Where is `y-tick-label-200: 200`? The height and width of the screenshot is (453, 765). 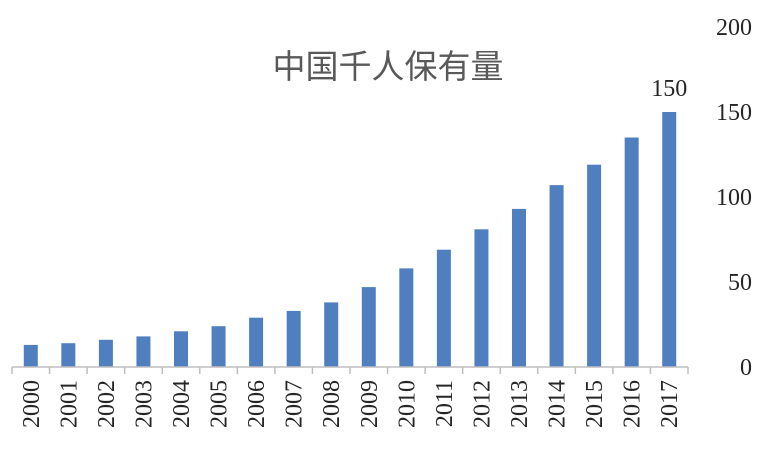
y-tick-label-200: 200 is located at coordinates (734, 28).